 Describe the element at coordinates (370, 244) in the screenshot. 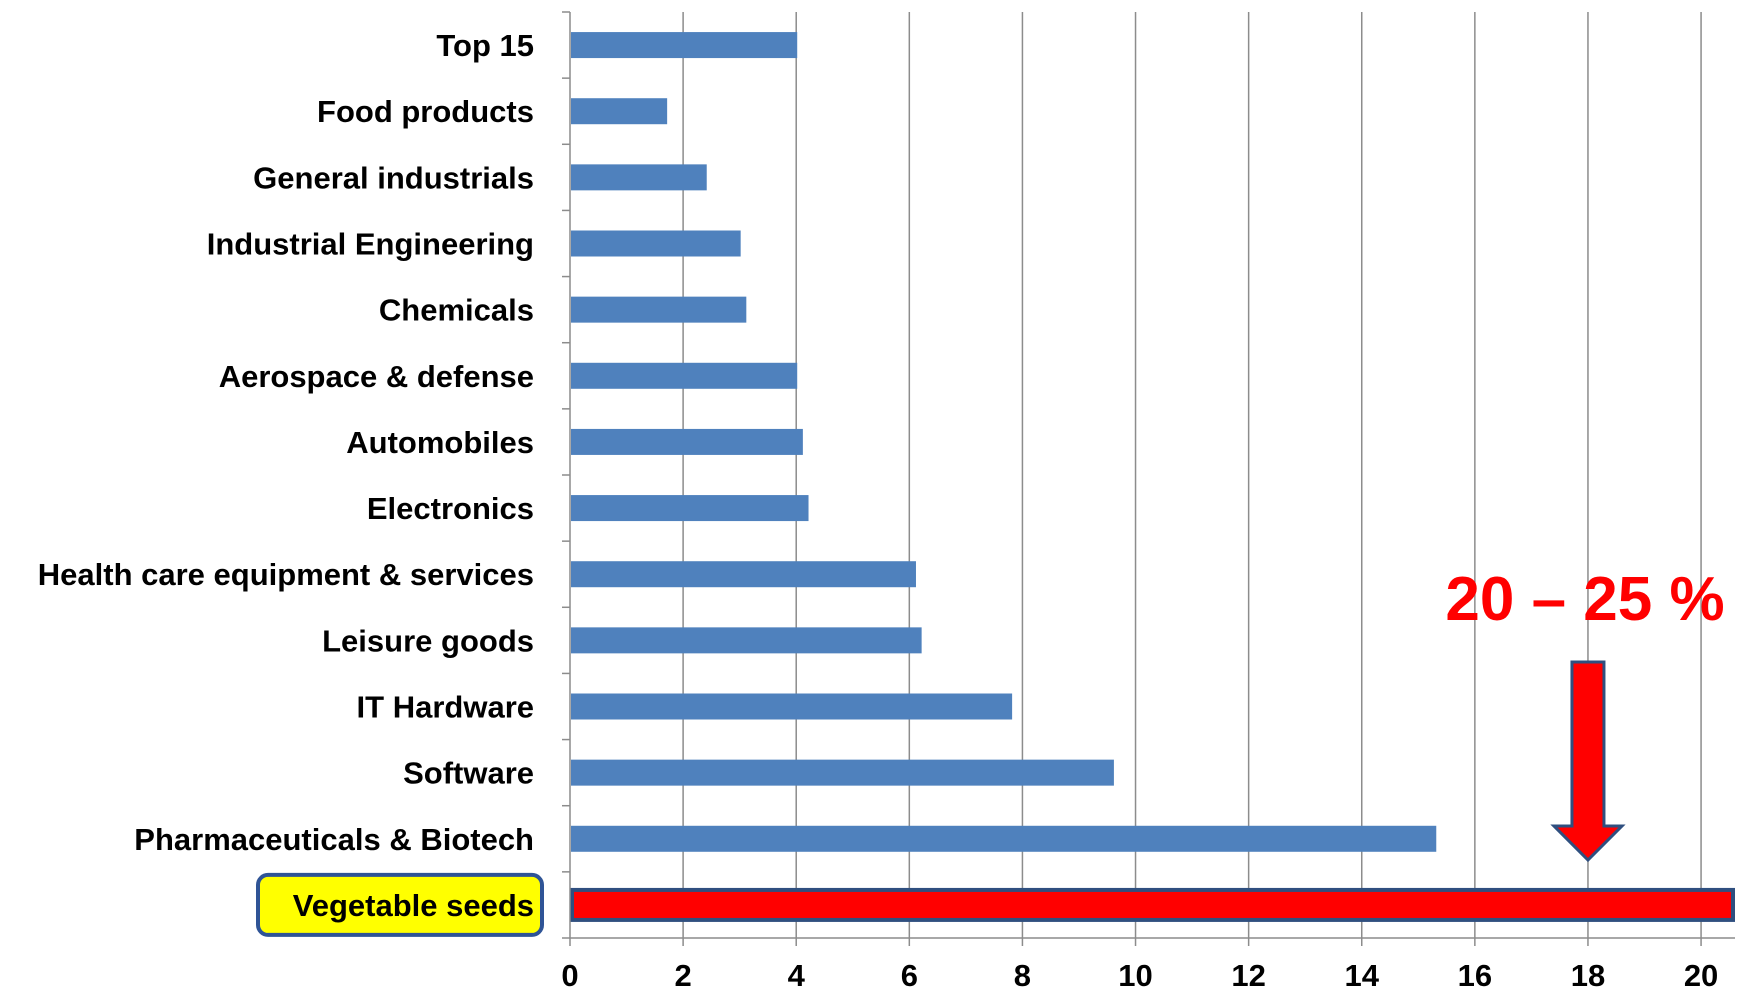

I see `category-label: Industrial Engineering` at that location.